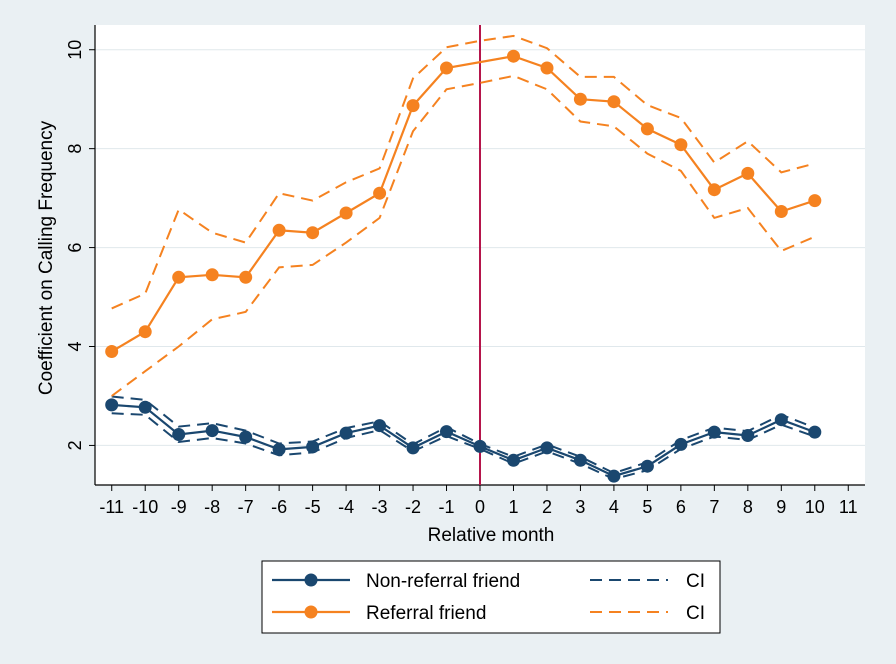 This screenshot has height=664, width=896. Describe the element at coordinates (75, 50) in the screenshot. I see `y-tick-label: 10` at that location.